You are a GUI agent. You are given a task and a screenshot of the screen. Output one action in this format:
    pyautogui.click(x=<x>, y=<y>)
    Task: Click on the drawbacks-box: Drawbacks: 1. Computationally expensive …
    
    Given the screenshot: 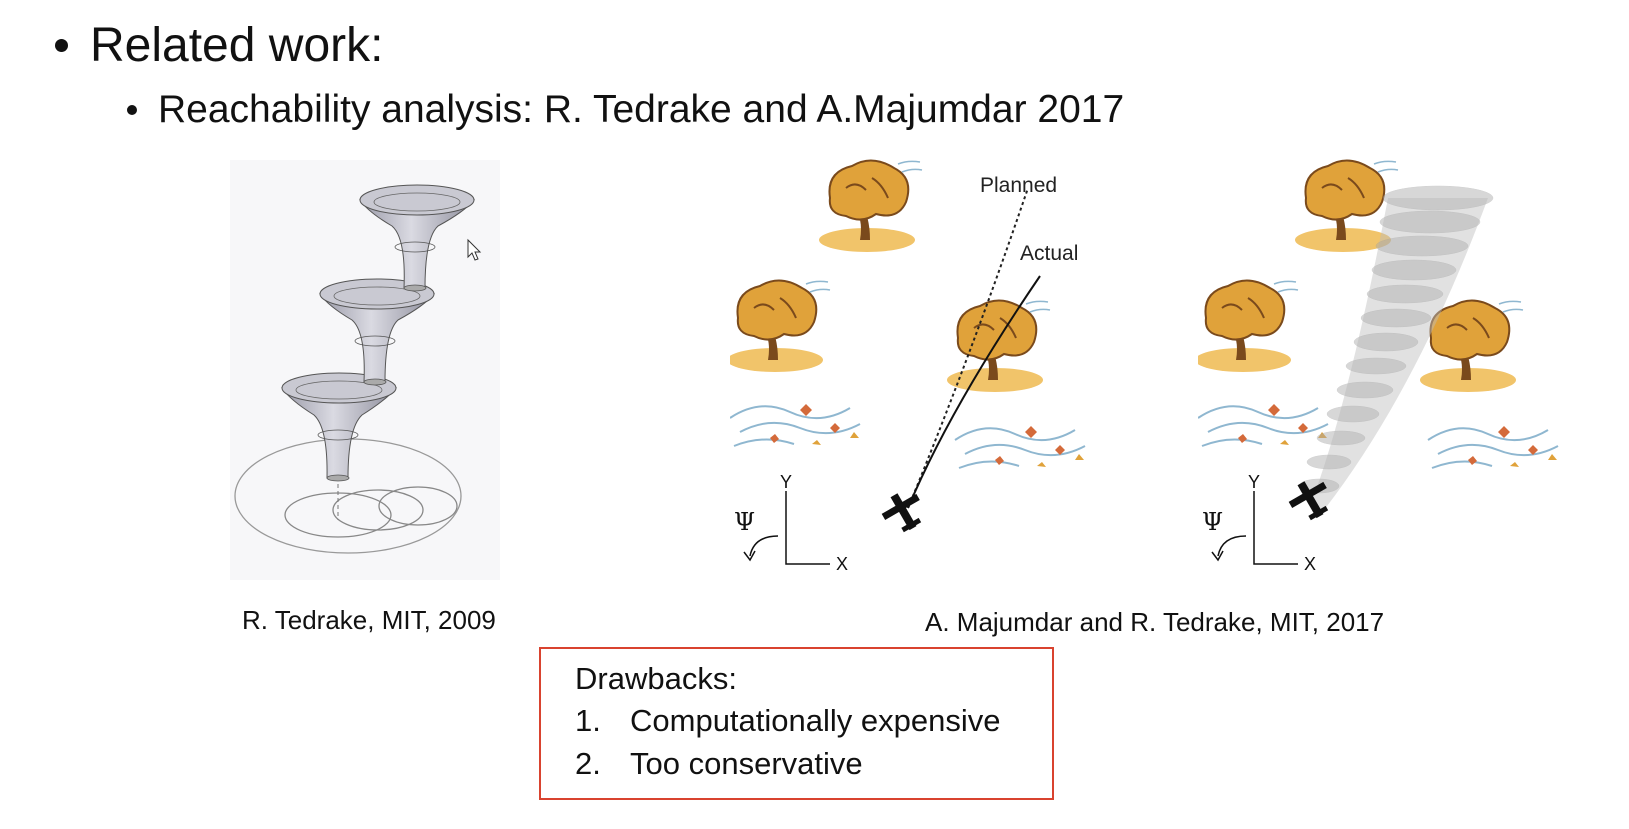 What is the action you would take?
    pyautogui.click(x=796, y=723)
    